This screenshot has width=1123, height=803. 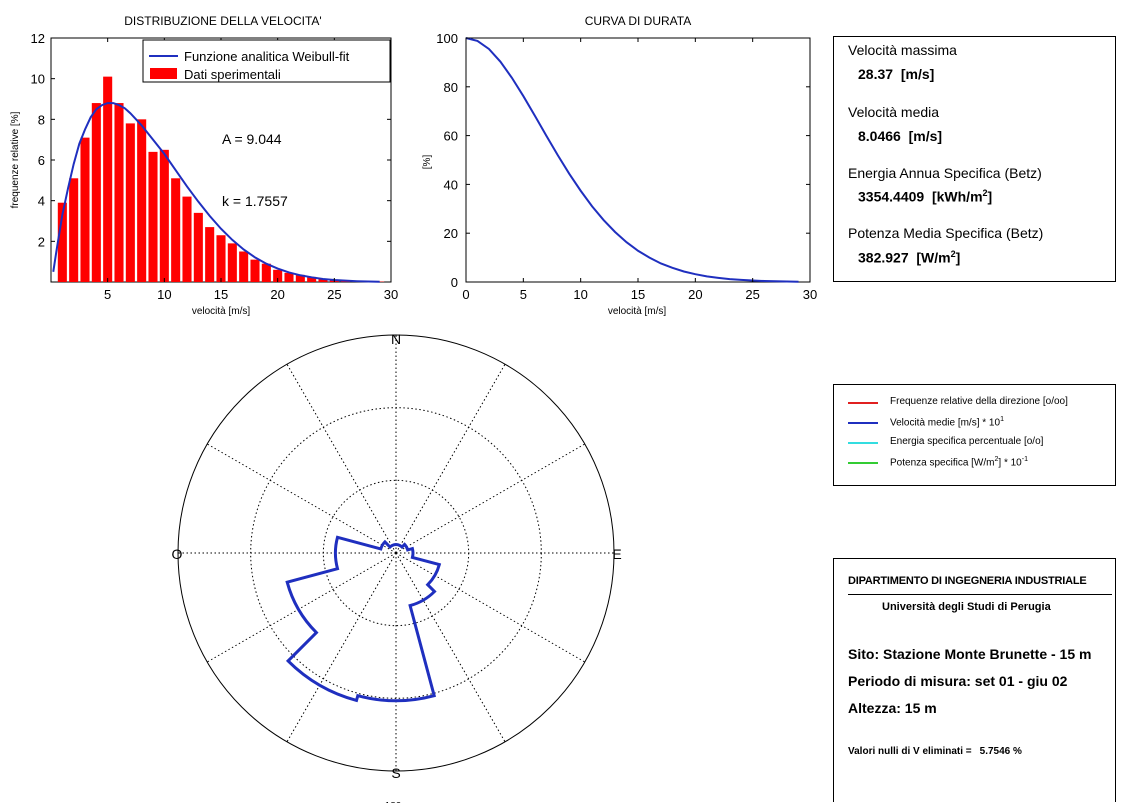 What do you see at coordinates (695, 294) in the screenshot?
I see `dur-xtick-label: 20` at bounding box center [695, 294].